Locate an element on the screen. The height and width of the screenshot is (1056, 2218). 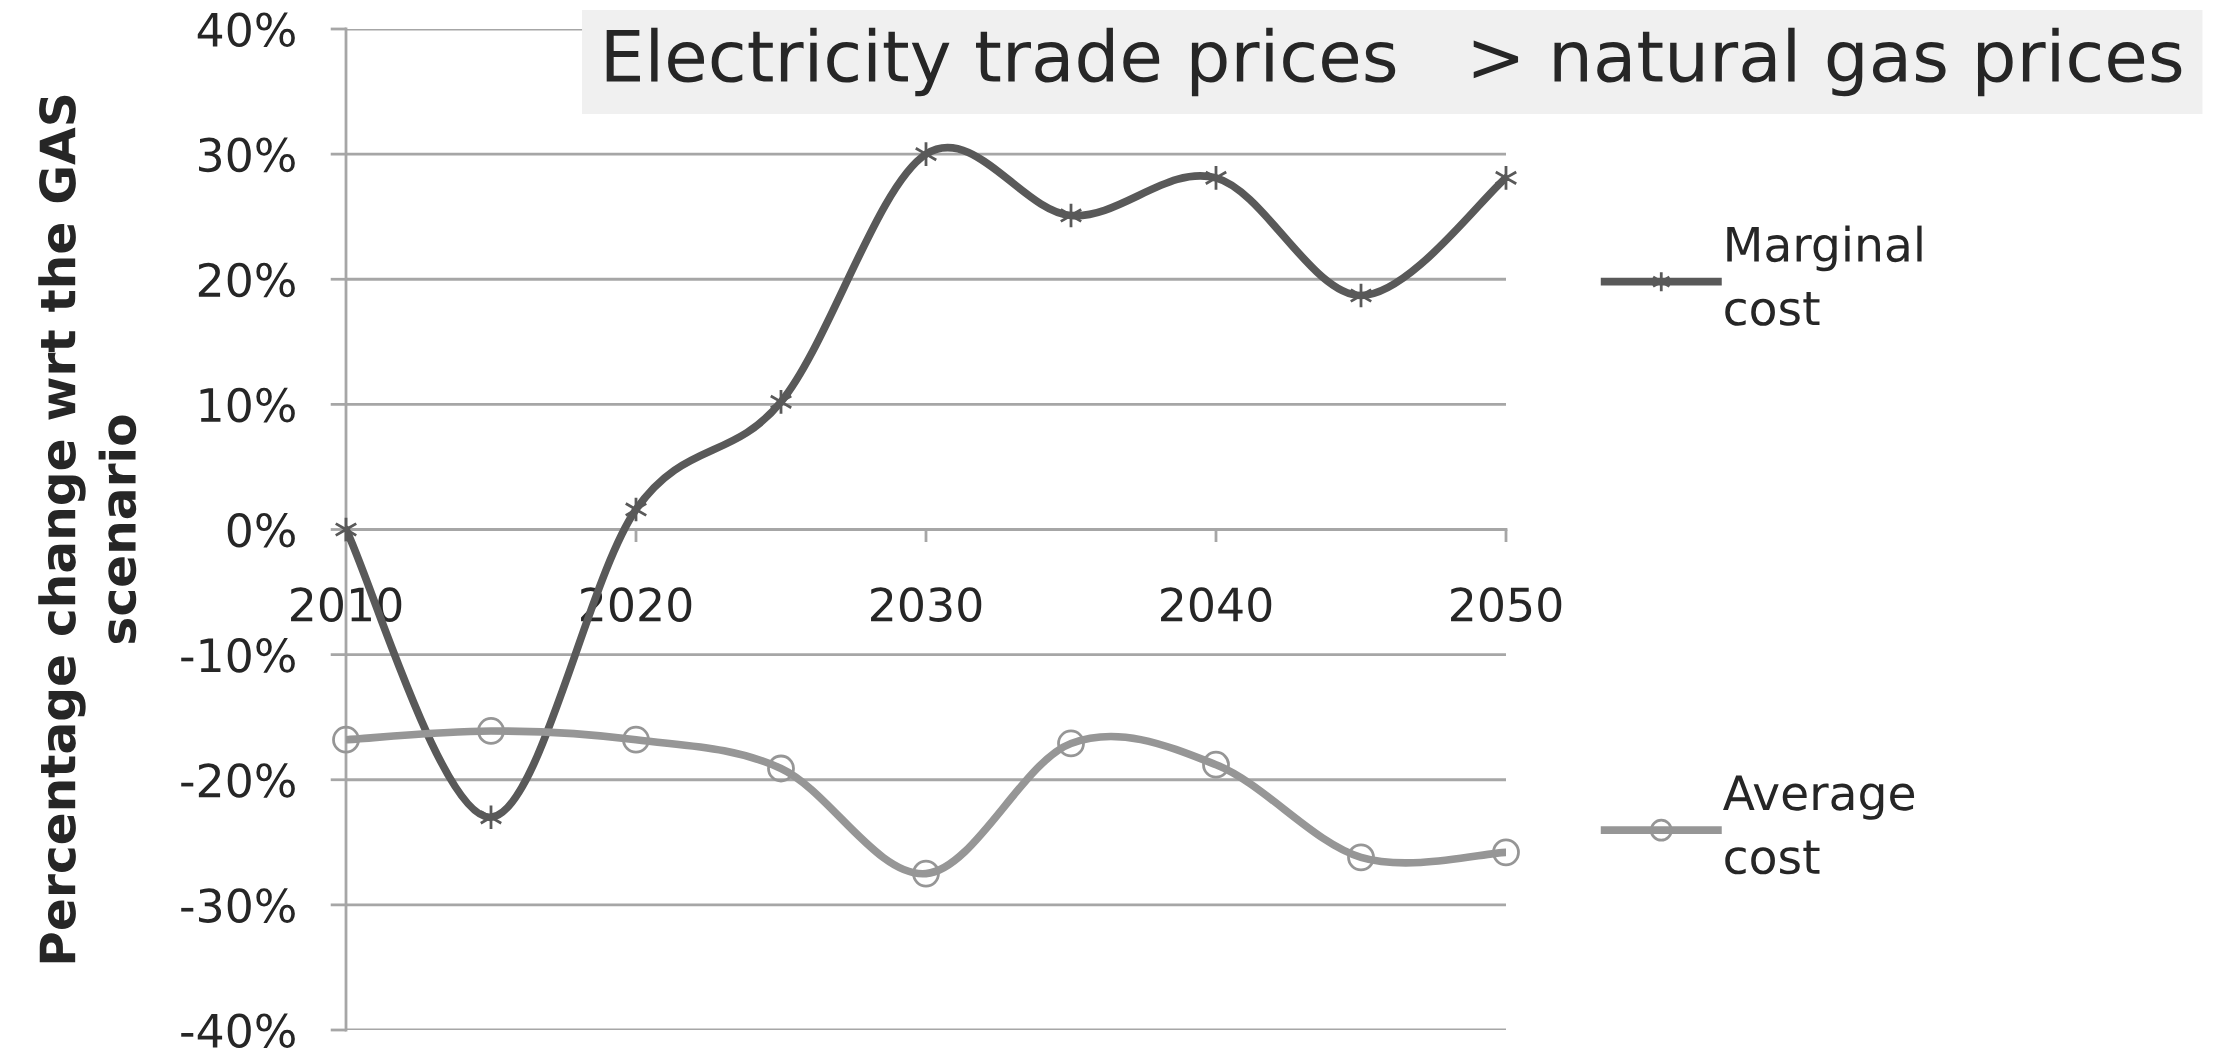
y-tick-label: 0% is located at coordinates (261, 530).